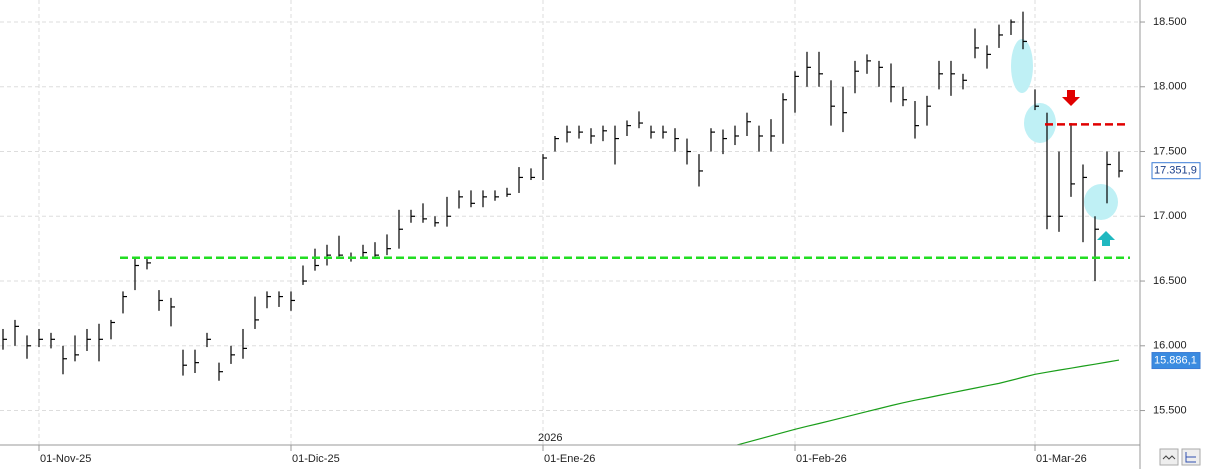  Describe the element at coordinates (1180, 457) in the screenshot. I see `toolbar` at that location.